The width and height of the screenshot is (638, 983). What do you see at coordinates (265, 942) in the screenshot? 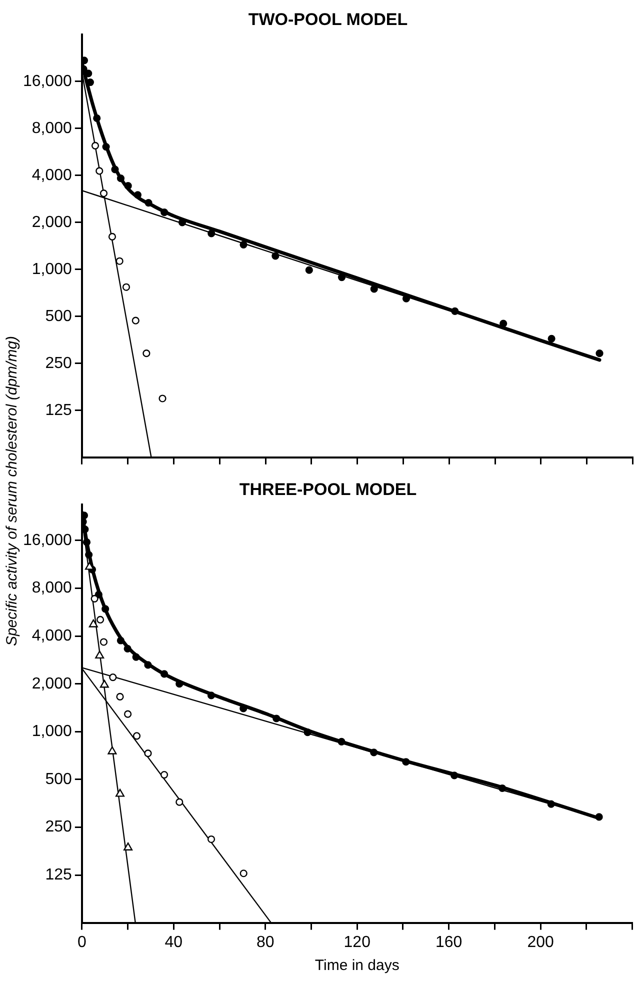
I see `x-tick-label: 80` at bounding box center [265, 942].